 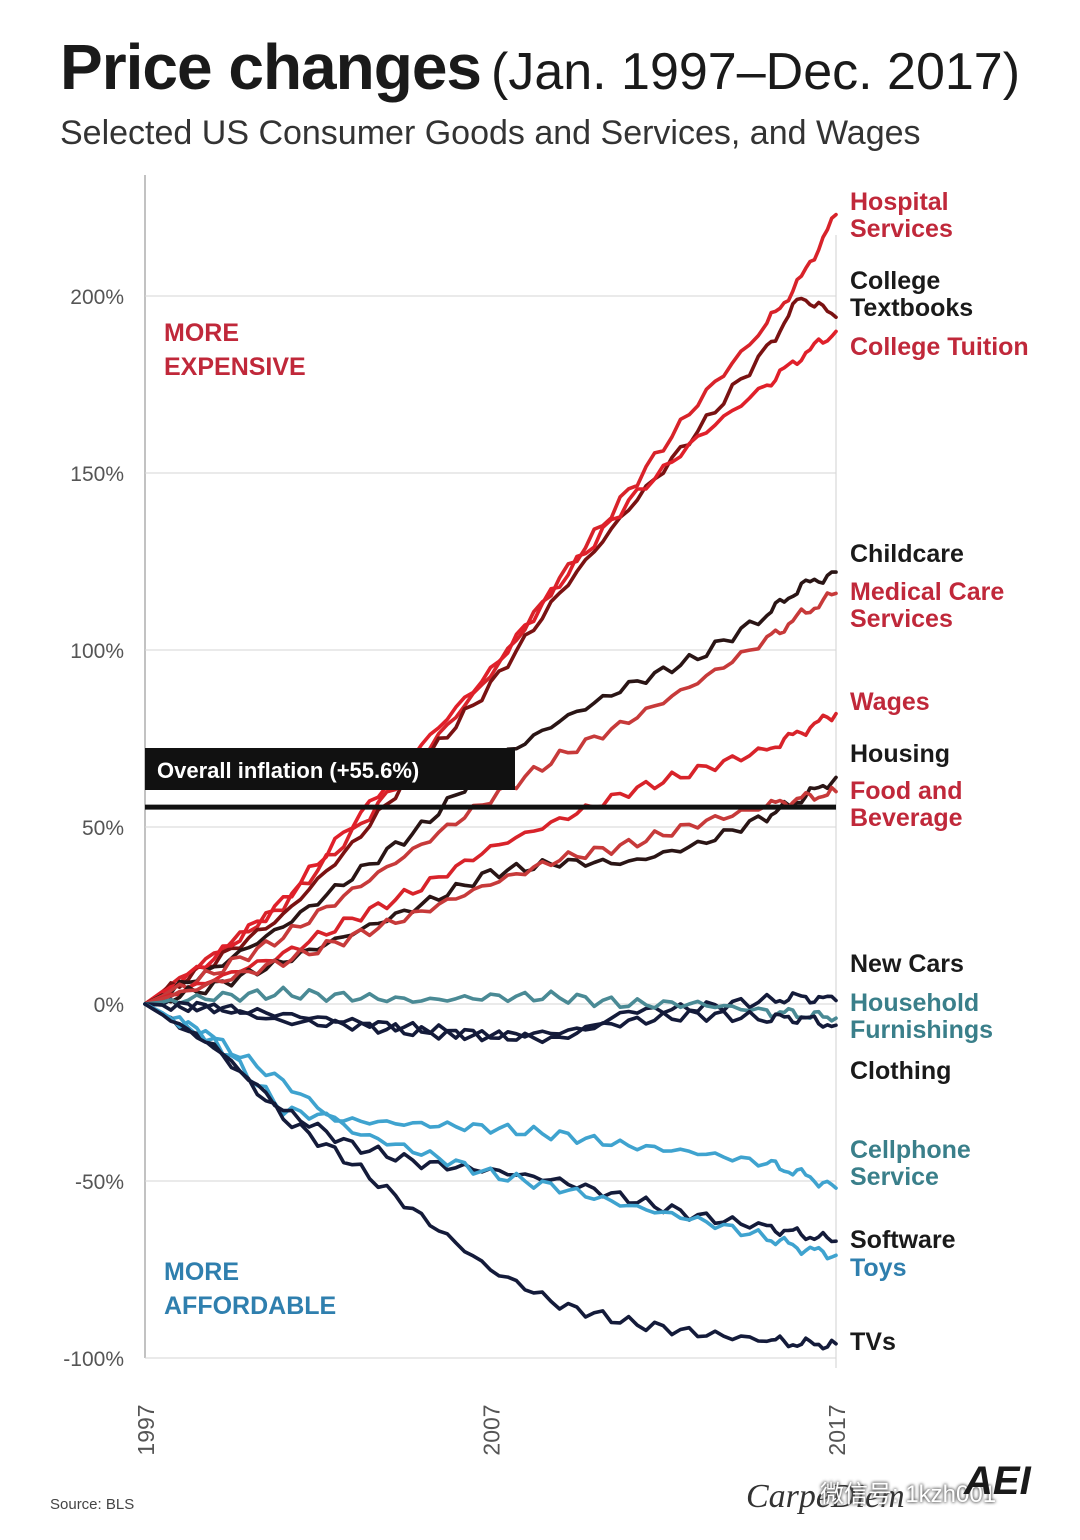 What do you see at coordinates (271, 67) in the screenshot?
I see `title-main: Price changes` at bounding box center [271, 67].